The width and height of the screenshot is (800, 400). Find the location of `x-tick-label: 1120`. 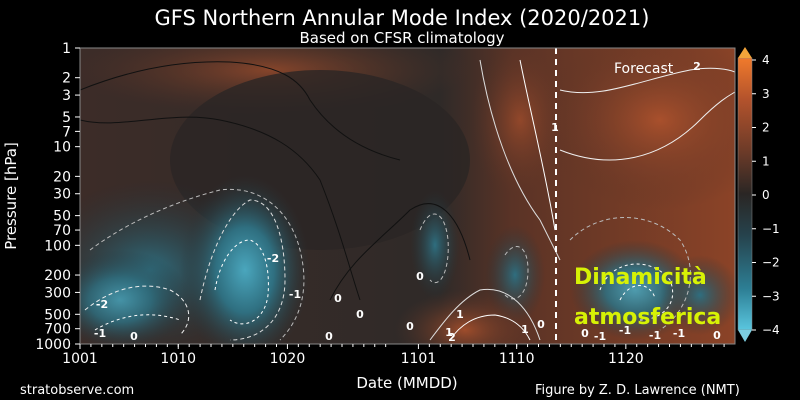

x-tick-label: 1120 is located at coordinates (626, 359).